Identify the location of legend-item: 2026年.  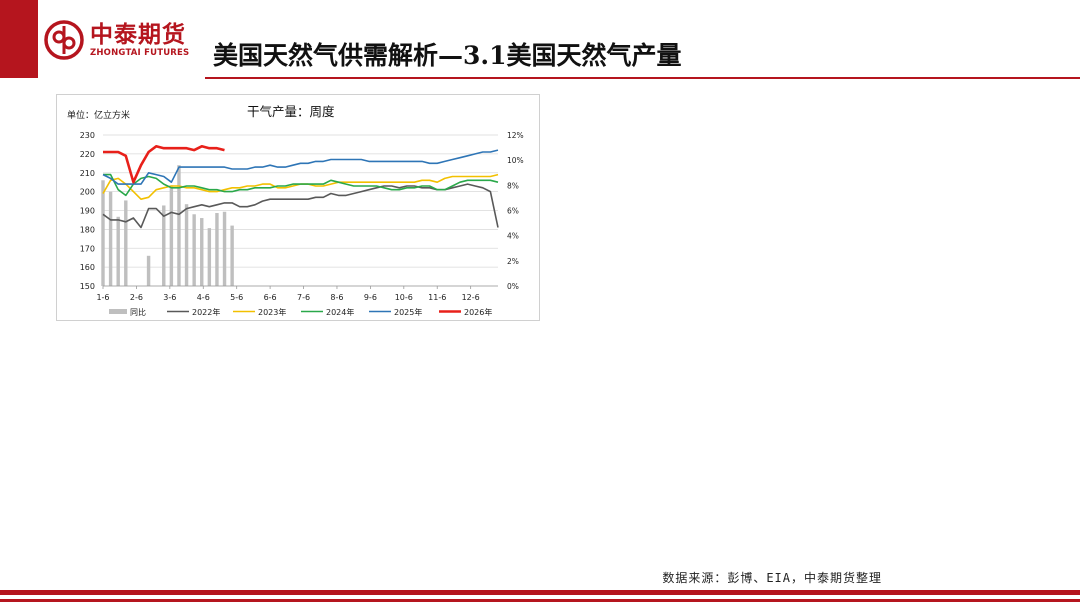
(465, 312).